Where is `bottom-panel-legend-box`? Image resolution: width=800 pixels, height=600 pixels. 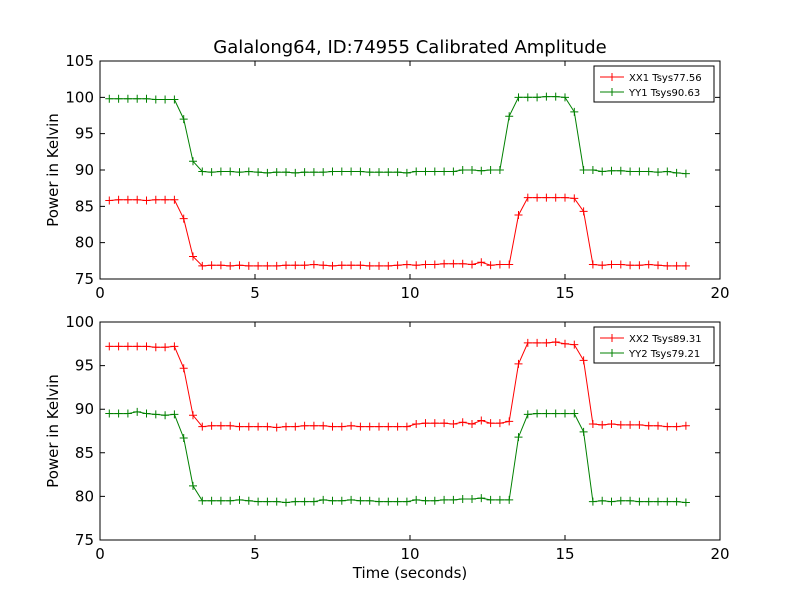 bottom-panel-legend-box is located at coordinates (654, 345).